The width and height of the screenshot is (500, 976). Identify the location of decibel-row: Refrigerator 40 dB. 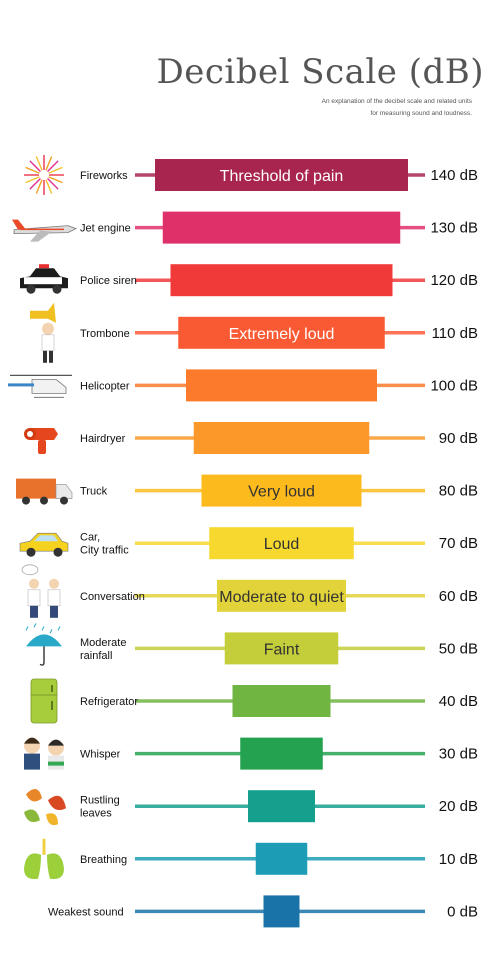
(254, 701).